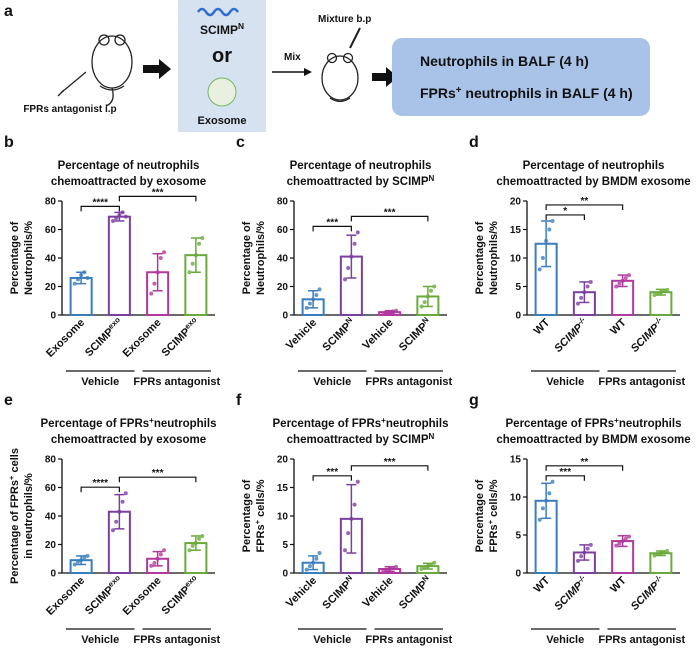  Describe the element at coordinates (584, 201) in the screenshot. I see `significance-label: **` at that location.